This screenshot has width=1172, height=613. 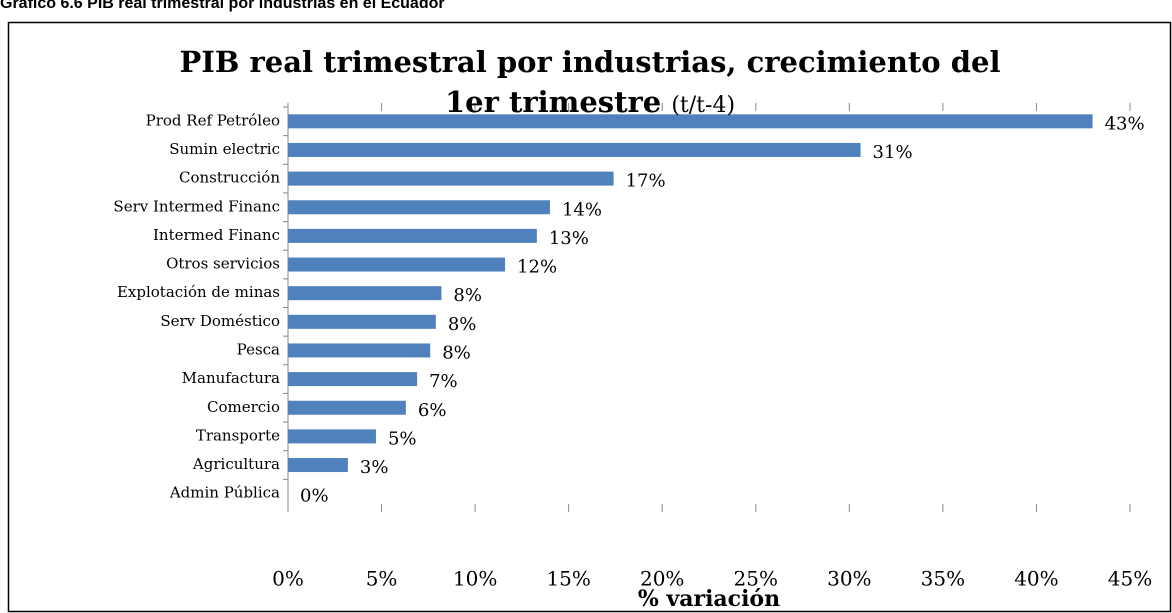 I want to click on subtitle: (t/t-4), so click(x=703, y=105).